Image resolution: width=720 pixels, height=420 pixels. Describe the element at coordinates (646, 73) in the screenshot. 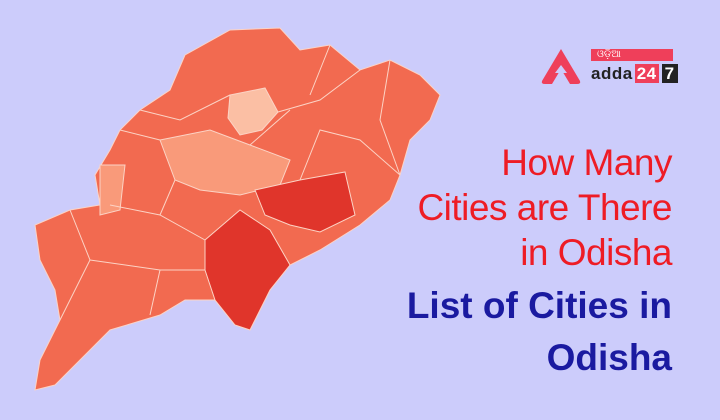

I see `brand-number-24: 24` at that location.